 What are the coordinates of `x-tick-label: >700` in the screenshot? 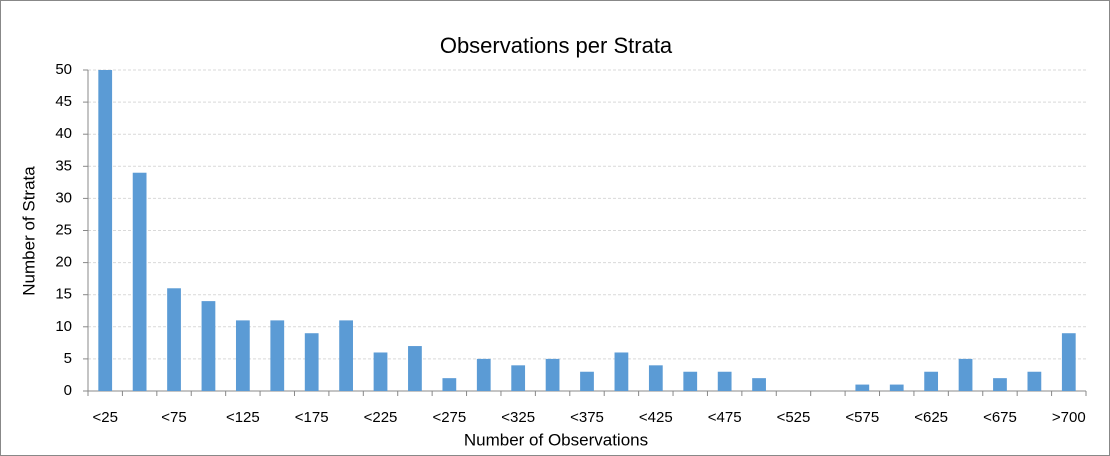 It's located at (1069, 417).